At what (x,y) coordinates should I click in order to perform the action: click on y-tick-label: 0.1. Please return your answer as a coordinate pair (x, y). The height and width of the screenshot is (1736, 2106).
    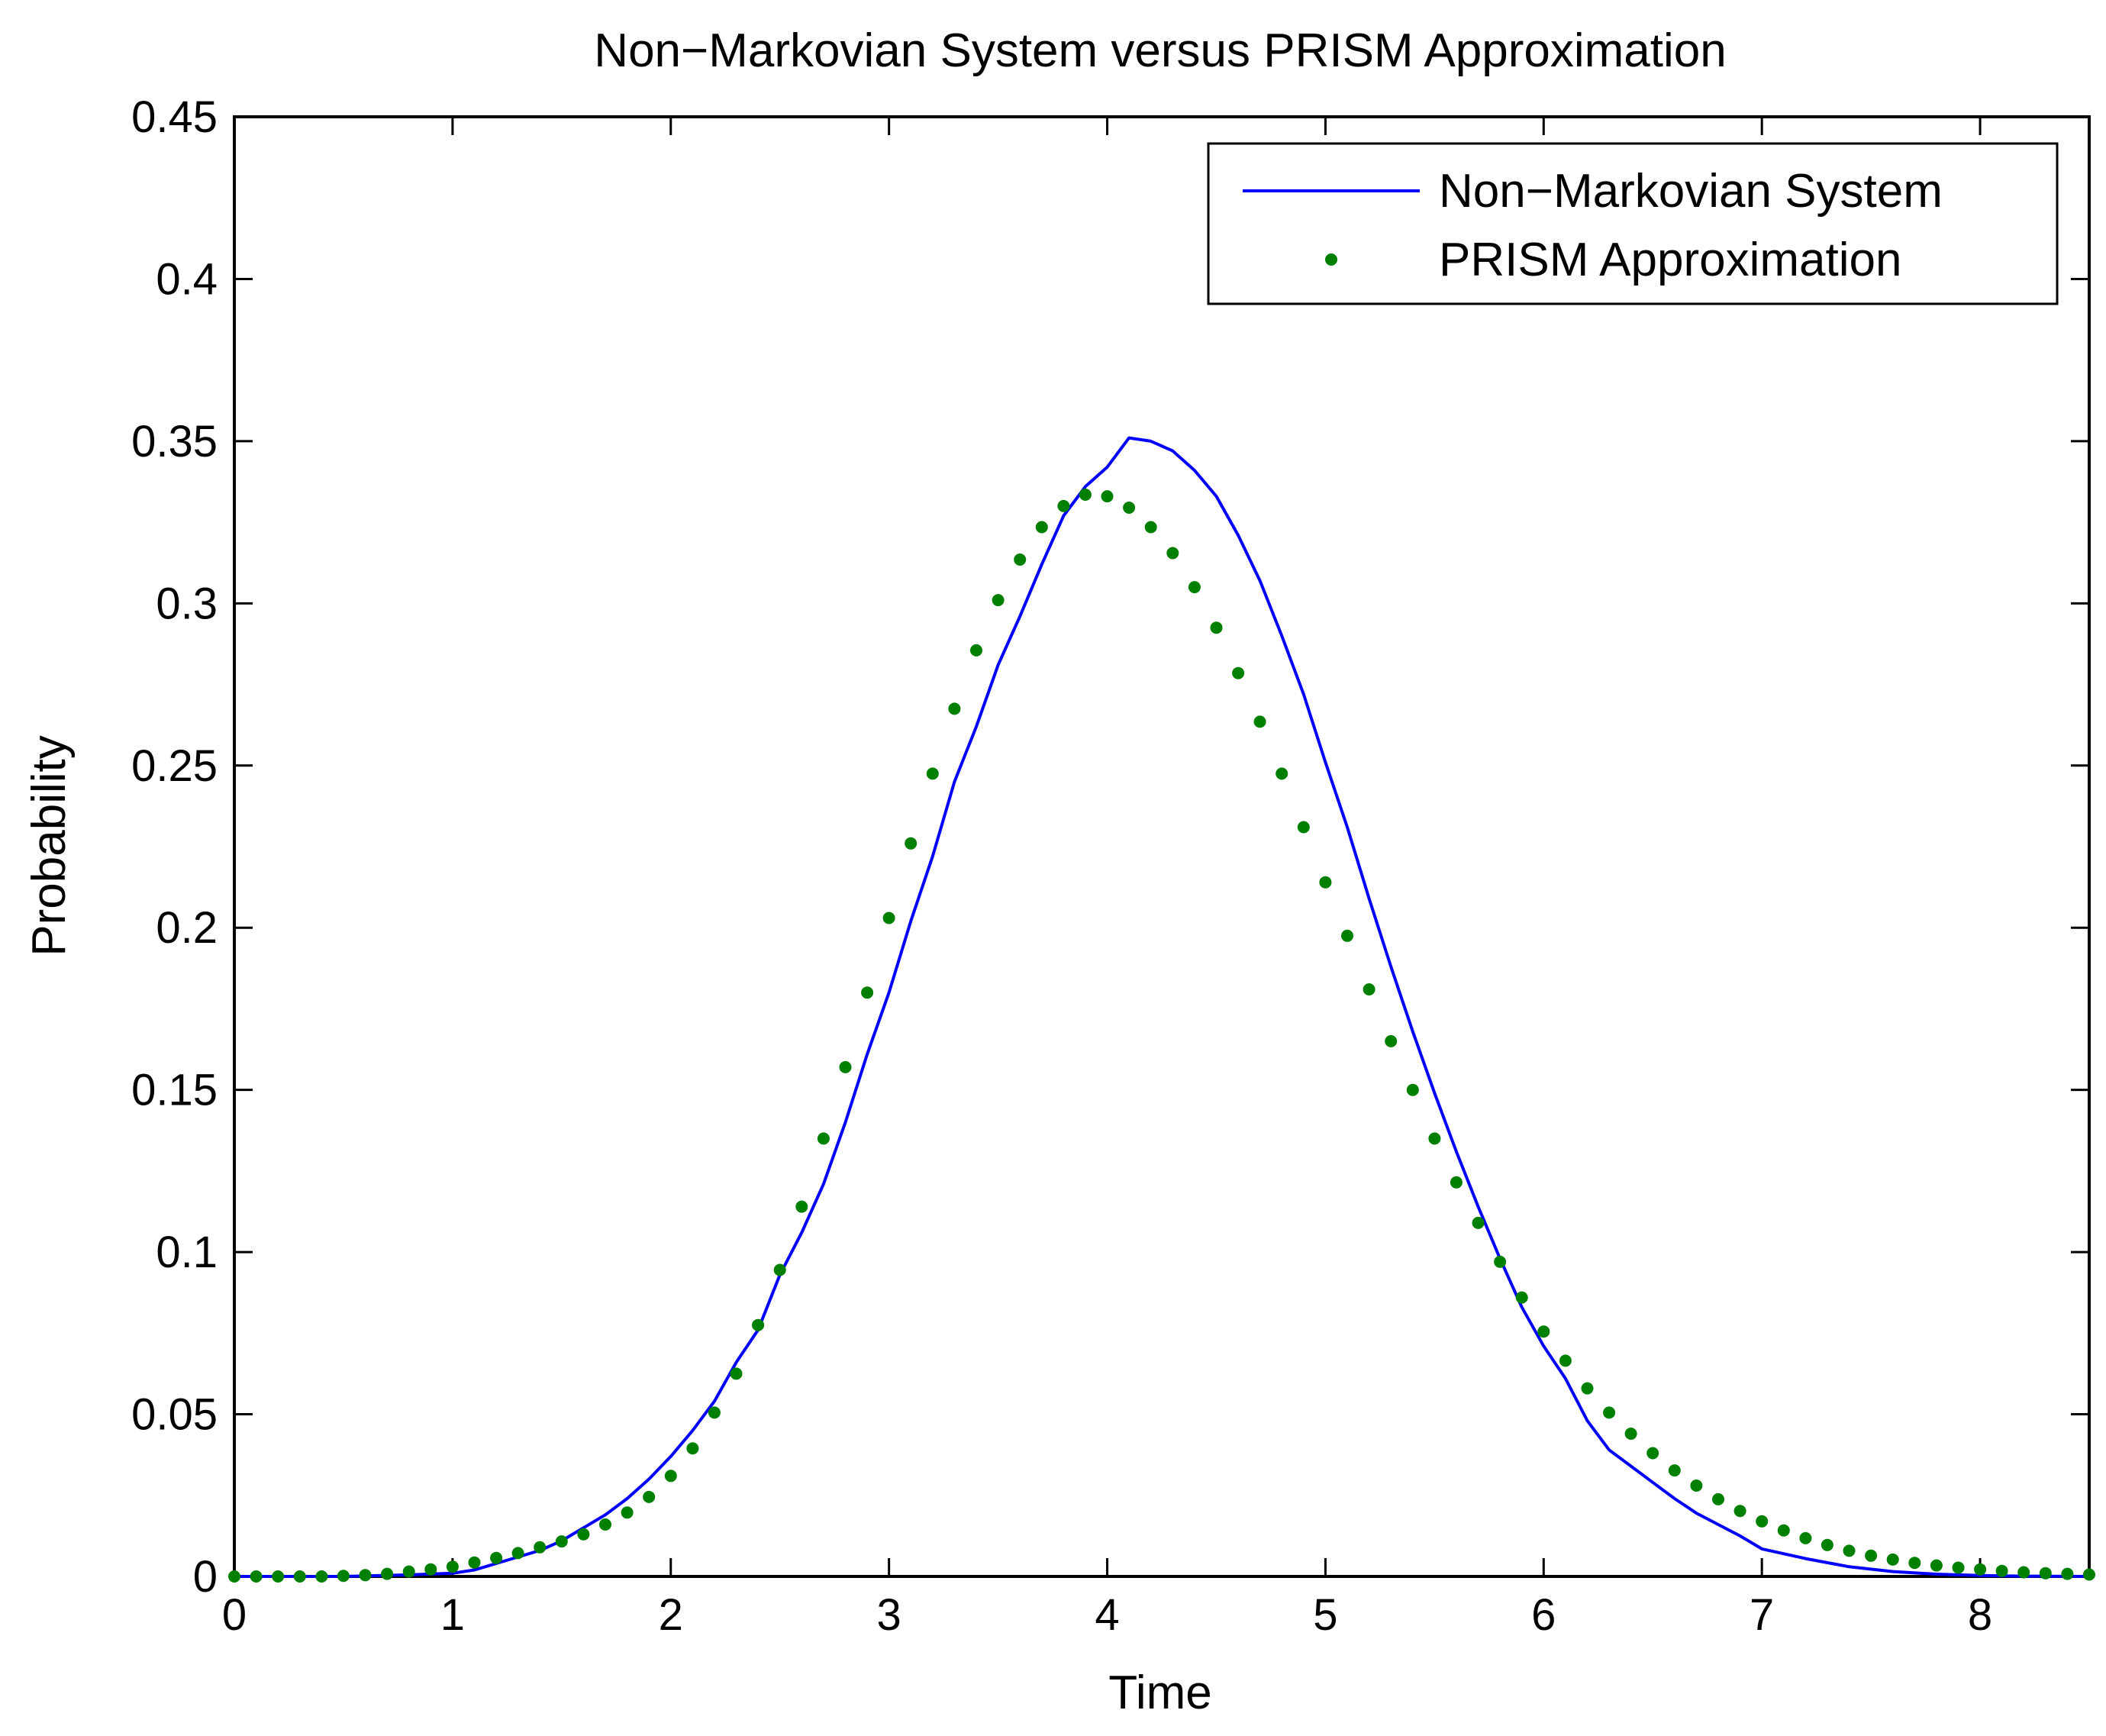
    Looking at the image, I should click on (187, 1252).